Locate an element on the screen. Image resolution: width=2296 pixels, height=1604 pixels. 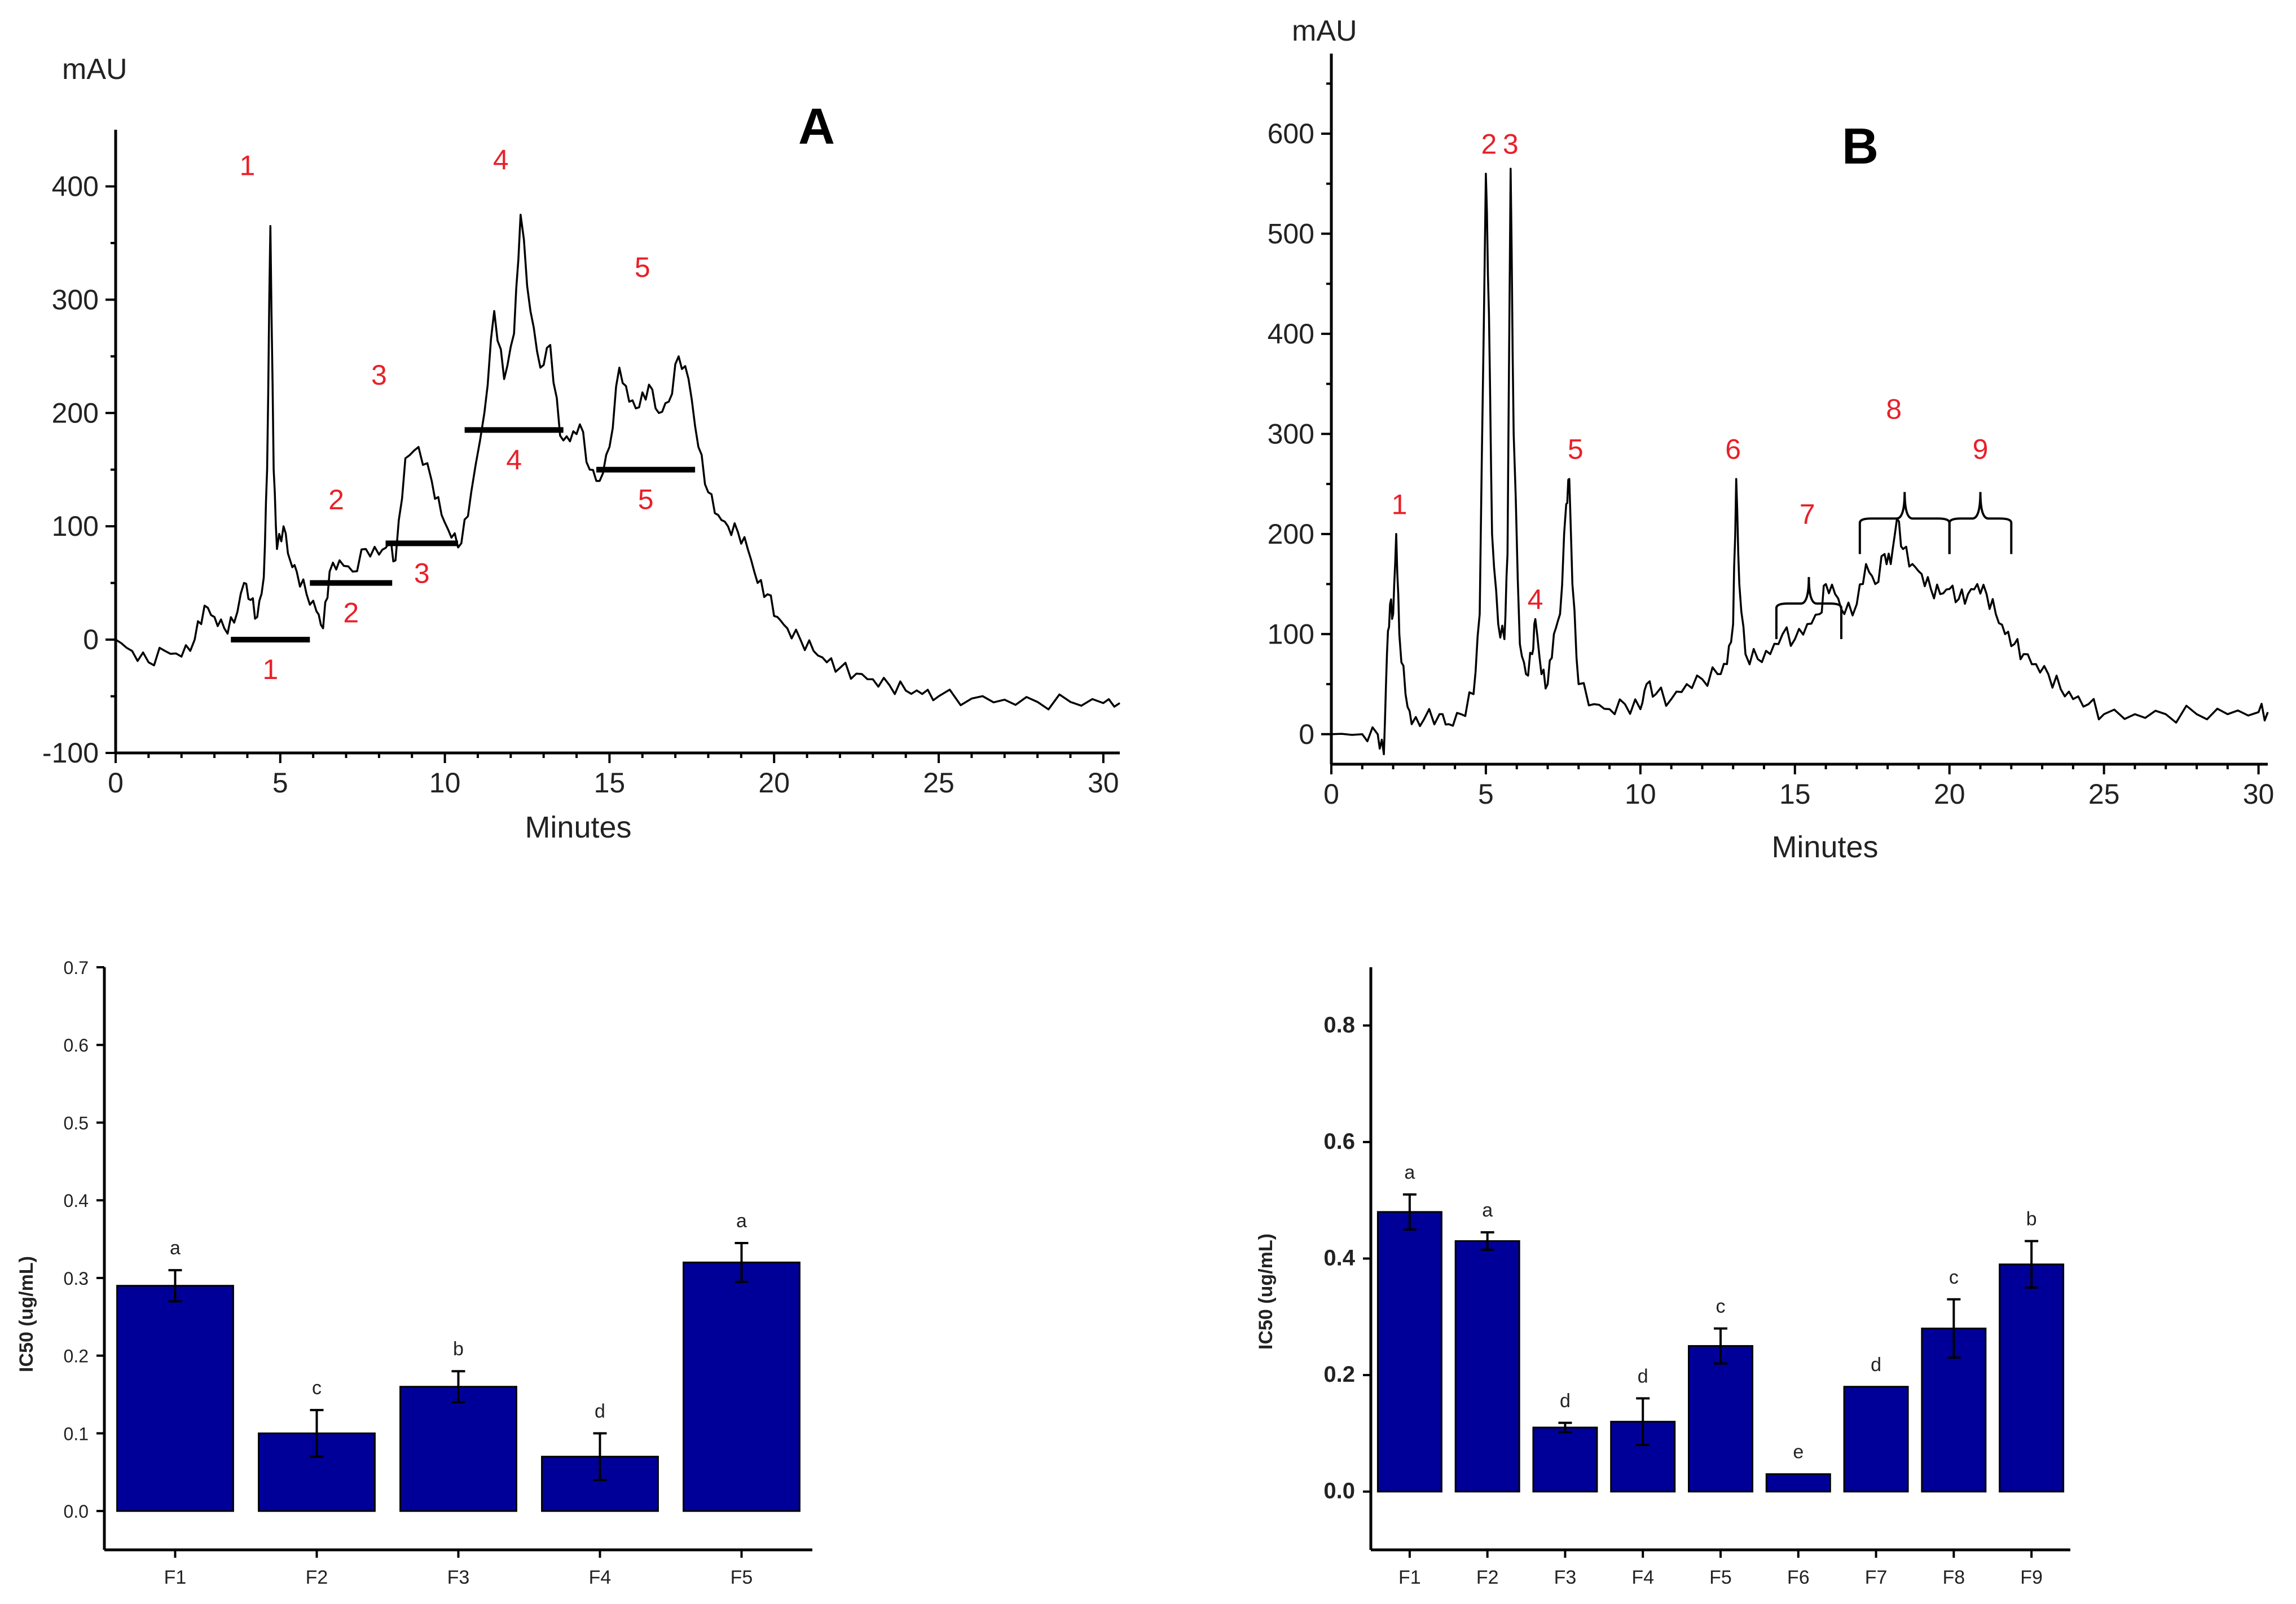
peak-label-b-8: 8 is located at coordinates (1894, 410).